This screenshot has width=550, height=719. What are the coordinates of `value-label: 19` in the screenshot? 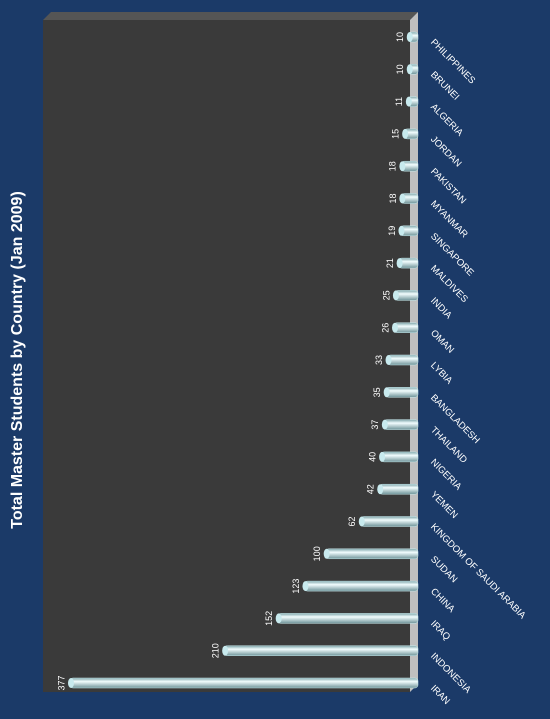 It's located at (392, 231).